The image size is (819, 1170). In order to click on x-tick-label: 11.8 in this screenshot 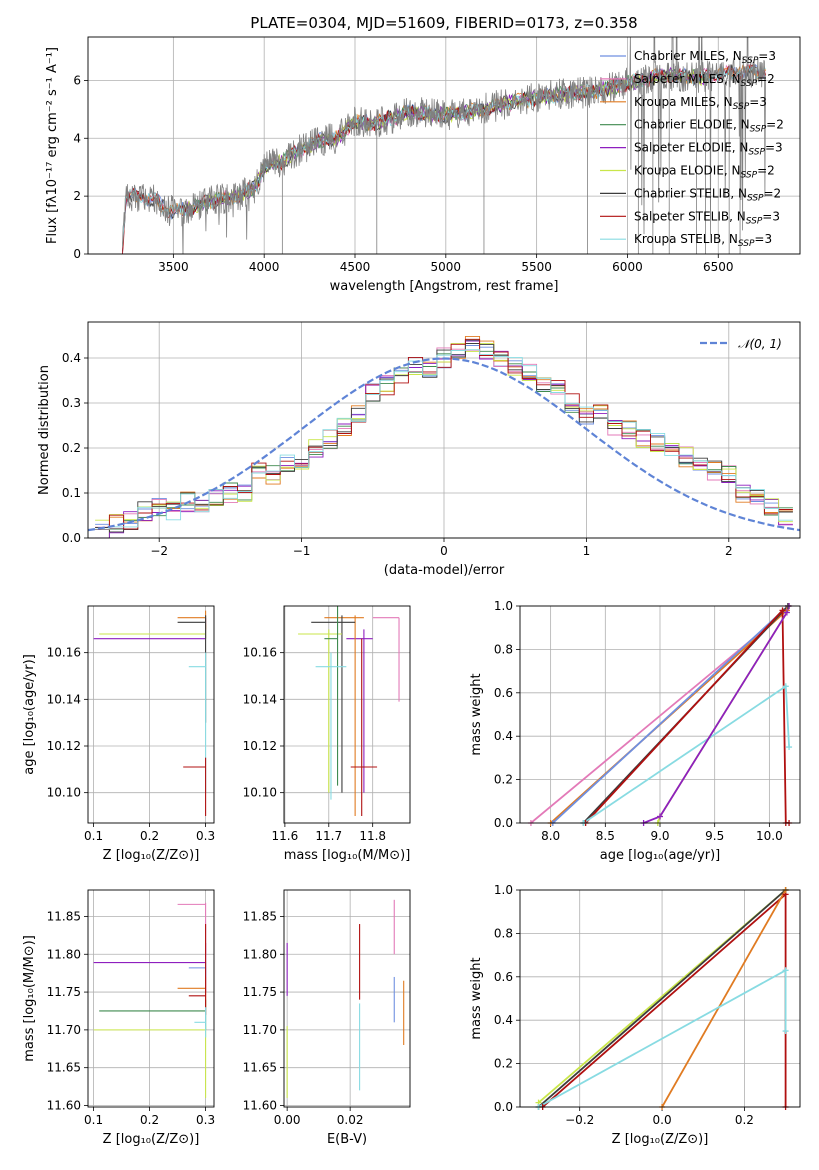, I will do `click(372, 836)`.